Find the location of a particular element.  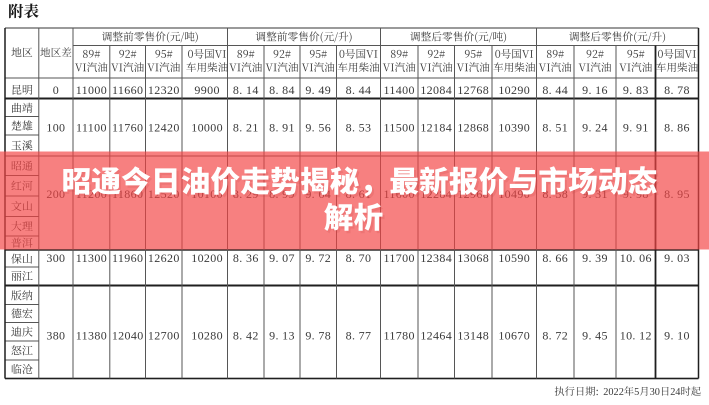

svg-text: 8. 14 is located at coordinates (246, 90).